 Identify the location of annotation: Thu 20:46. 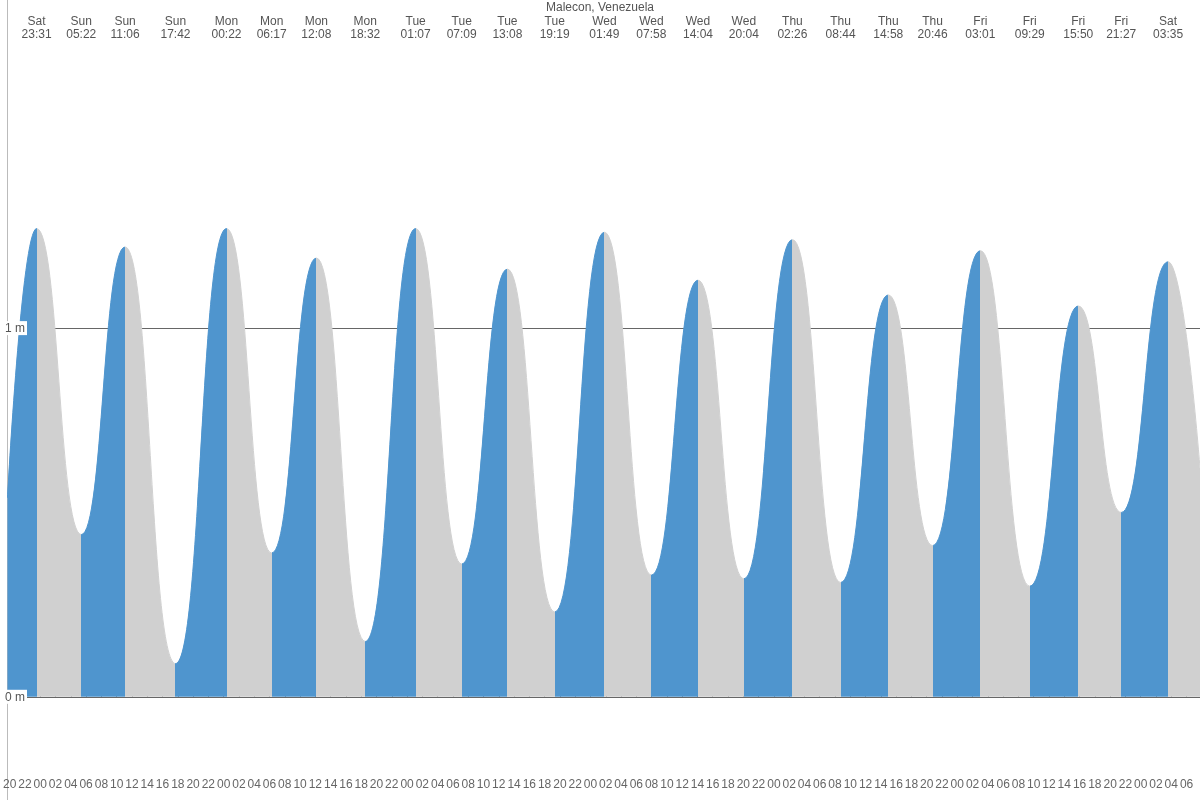
(932, 27).